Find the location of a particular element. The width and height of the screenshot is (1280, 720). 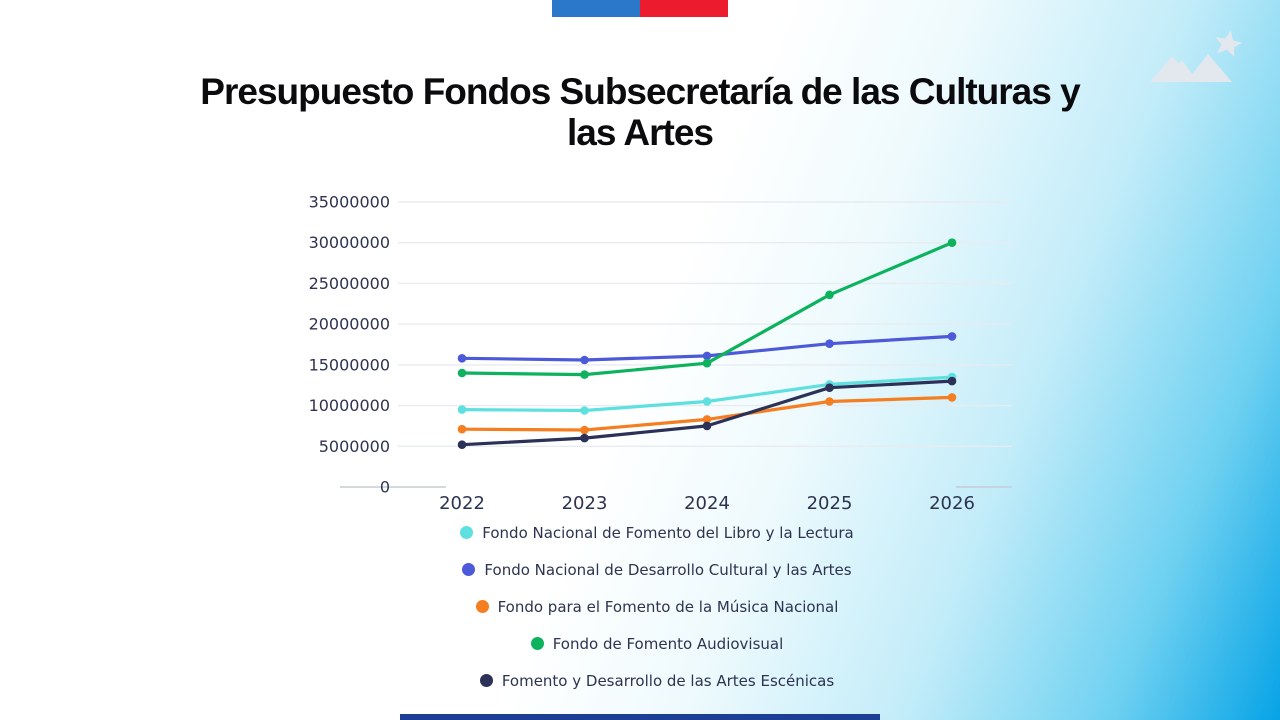

svg-text: 15000000 is located at coordinates (349, 364).